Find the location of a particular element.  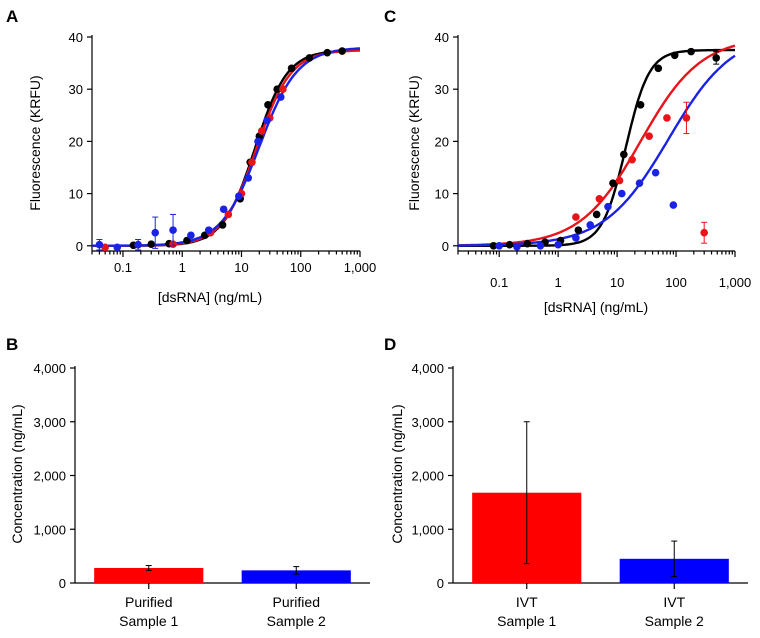

panel-d-y-tick-label: 0 is located at coordinates (440, 583).